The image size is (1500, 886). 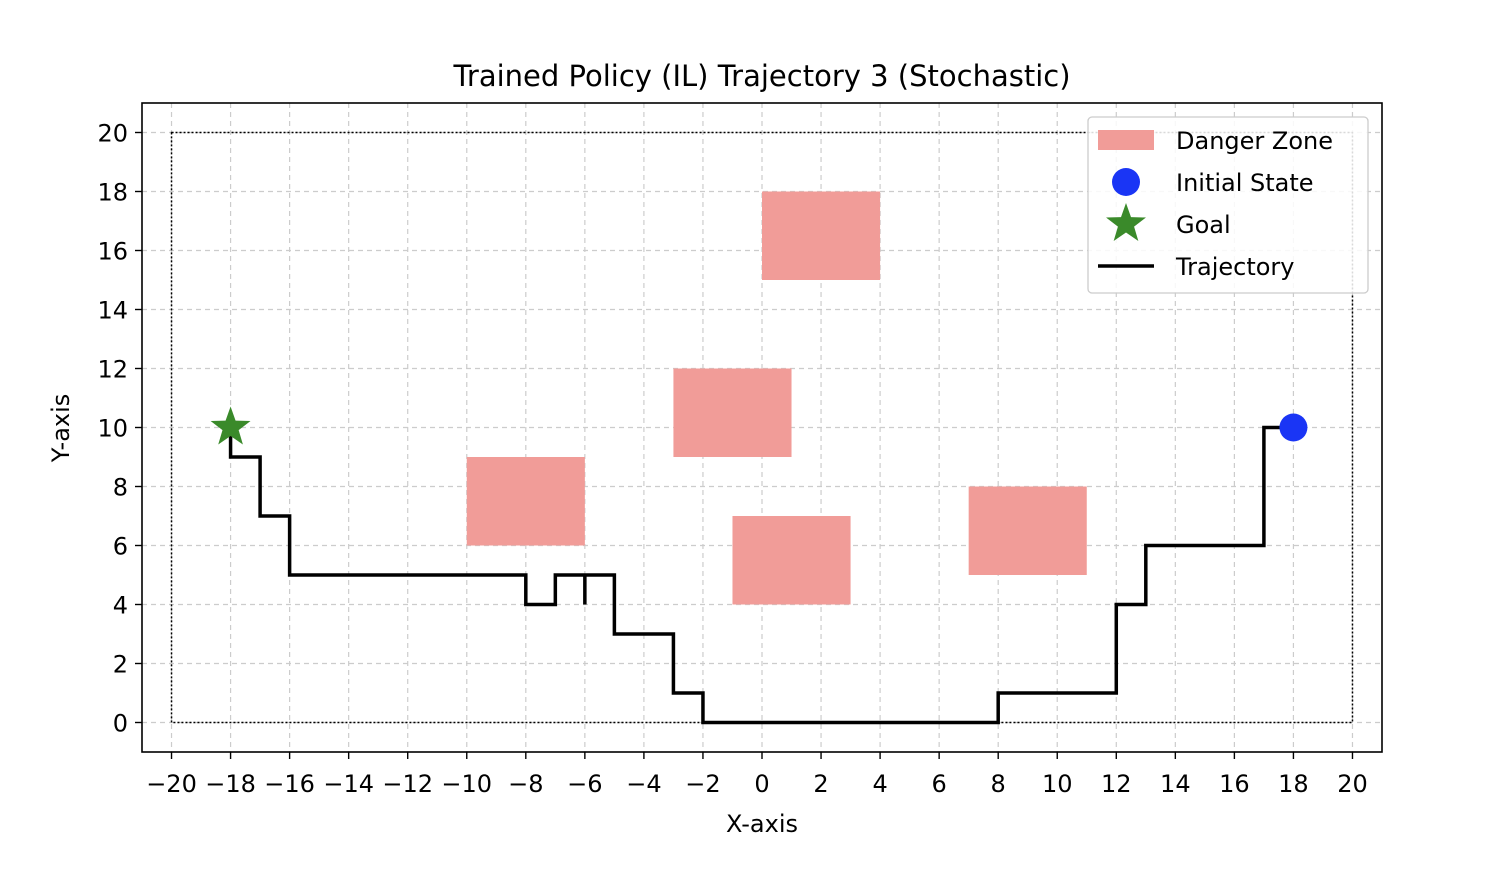 What do you see at coordinates (120, 724) in the screenshot?
I see `y-tick-label: 0` at bounding box center [120, 724].